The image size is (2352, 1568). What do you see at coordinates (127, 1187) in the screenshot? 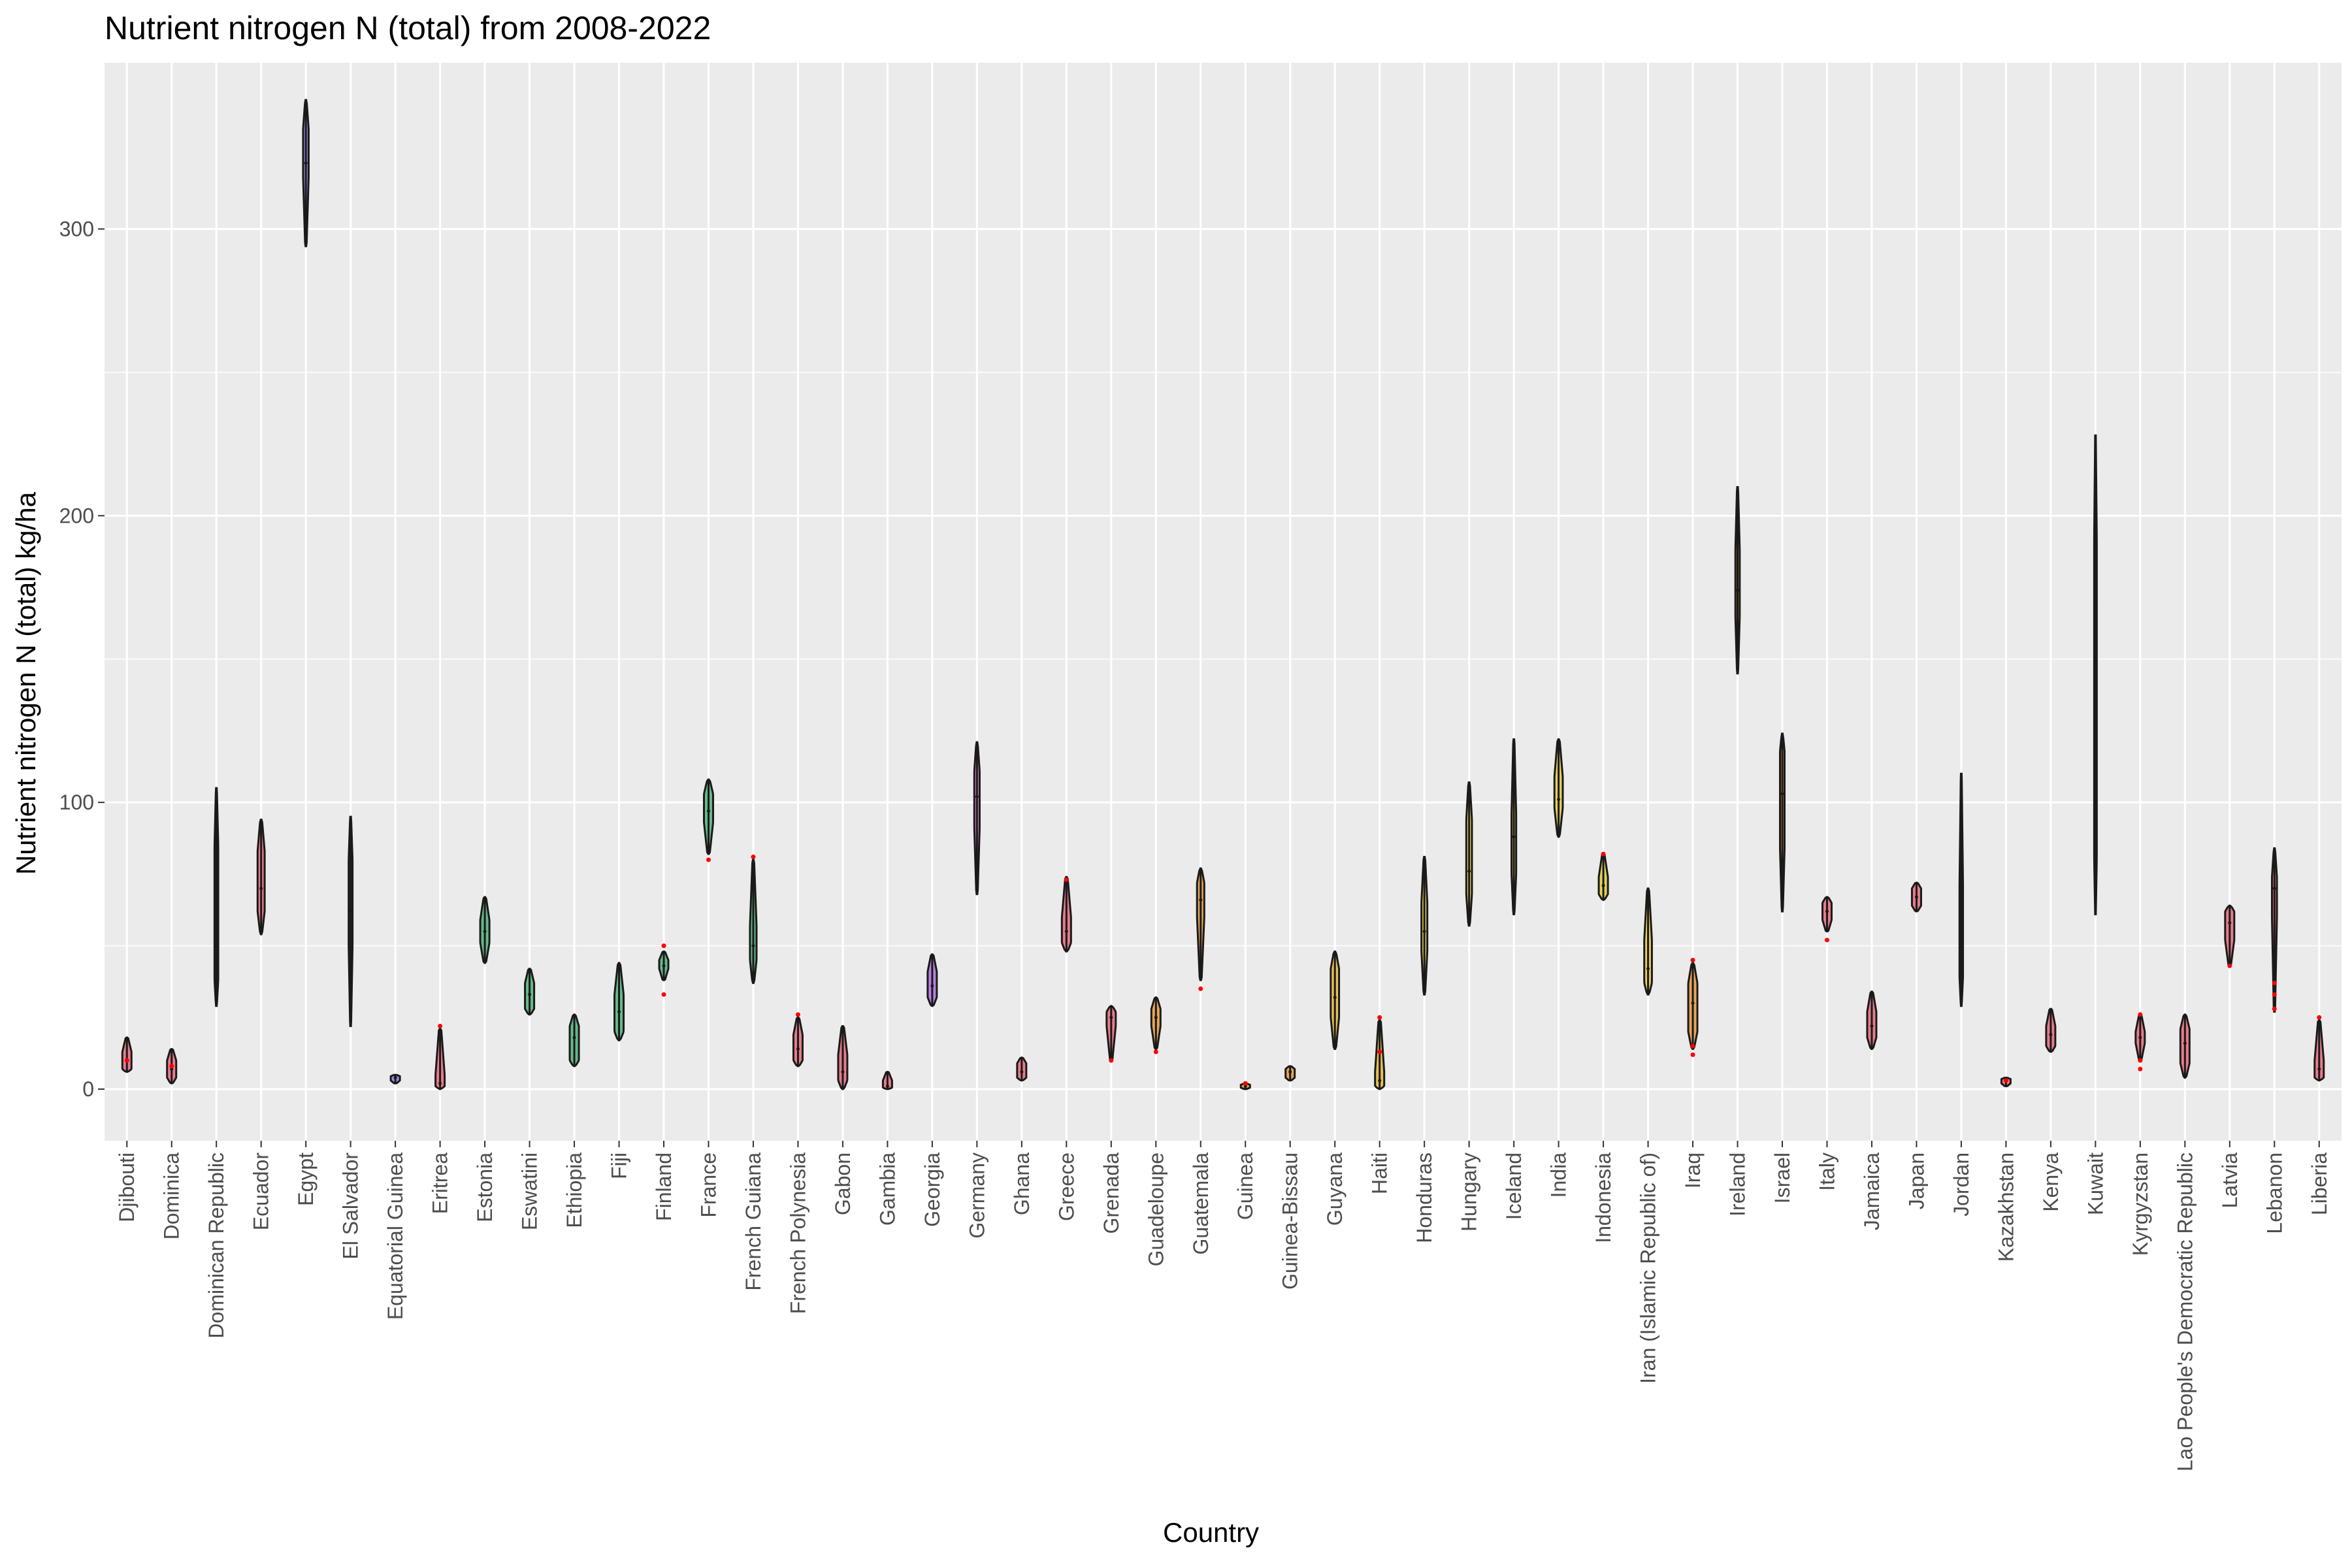
I see `x-tick-label: Djibouti` at bounding box center [127, 1187].